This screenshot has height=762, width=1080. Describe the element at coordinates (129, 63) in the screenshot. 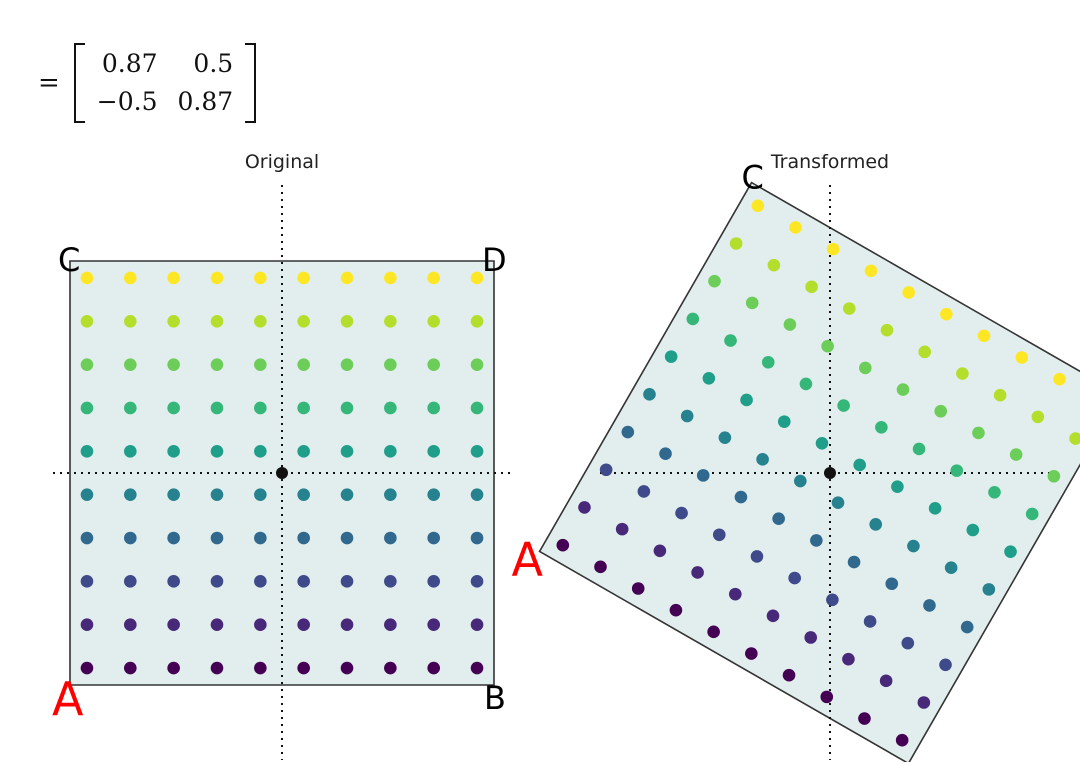

I see `matrix-cell: 0.87` at that location.